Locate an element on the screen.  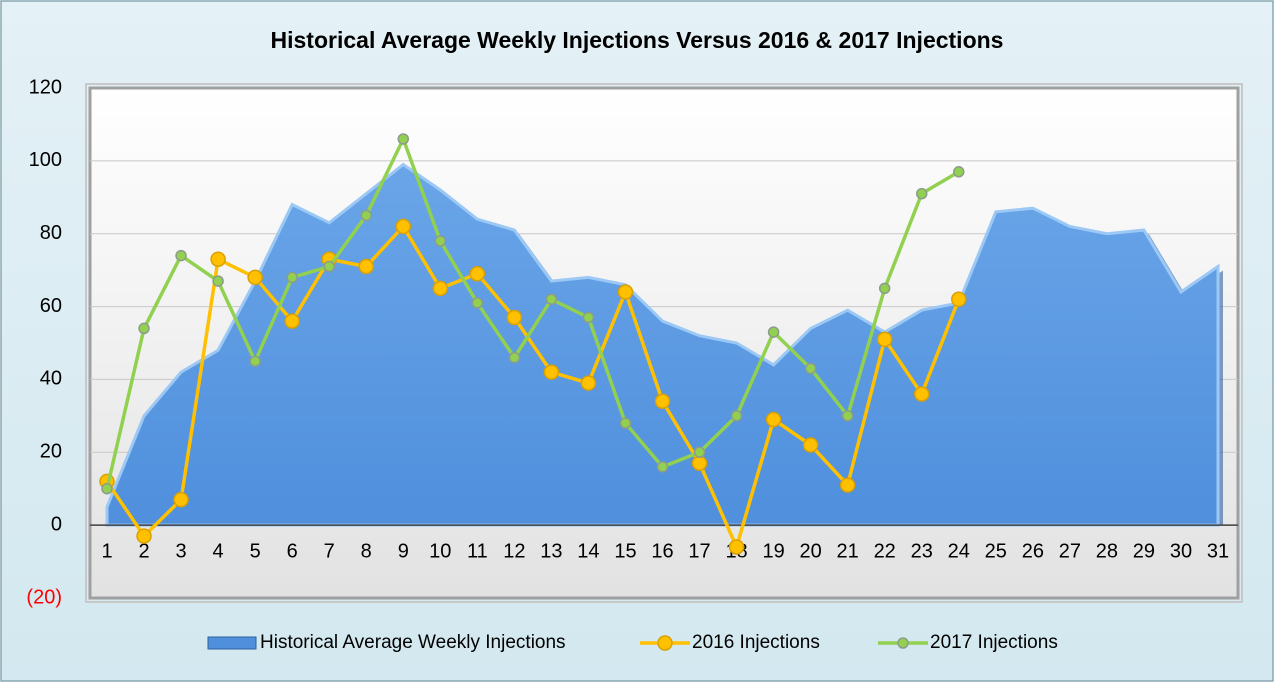
x-tick-label: 9 is located at coordinates (403, 551).